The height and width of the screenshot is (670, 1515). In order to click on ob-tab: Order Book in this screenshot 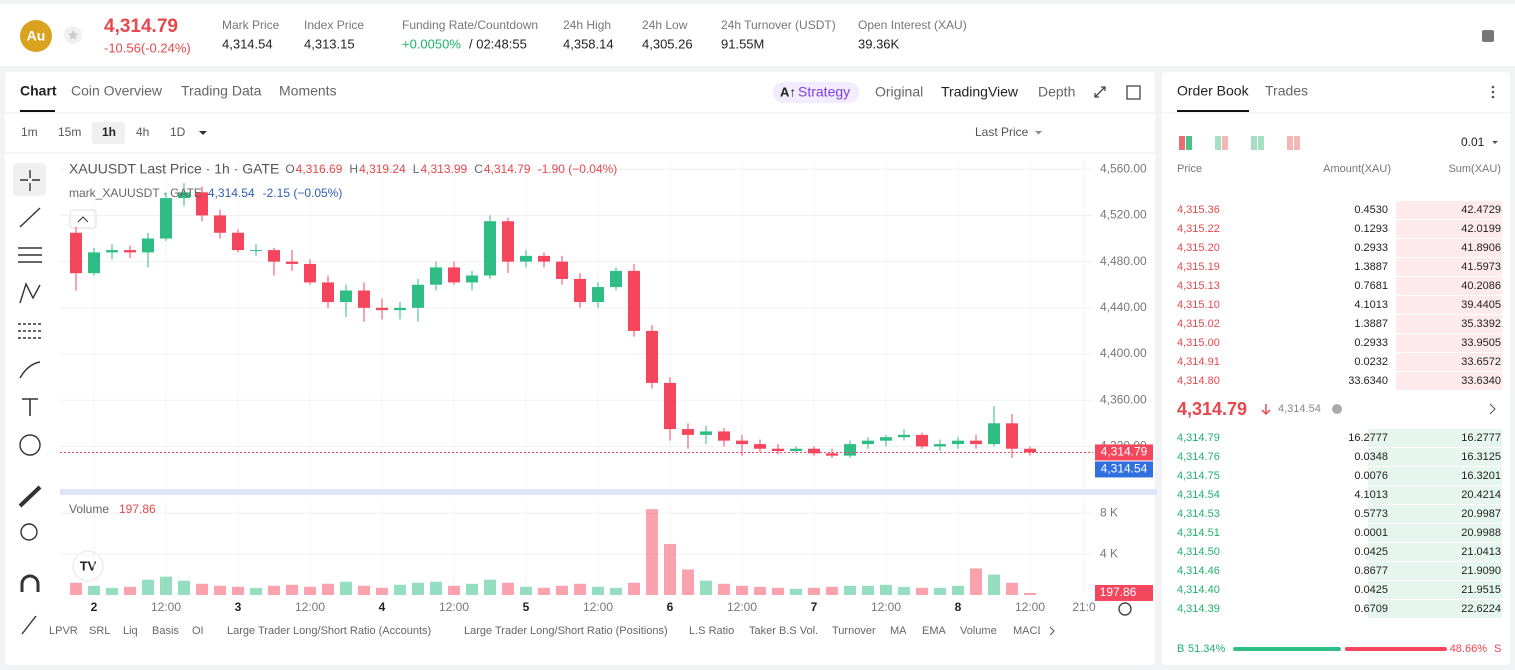, I will do `click(1213, 91)`.